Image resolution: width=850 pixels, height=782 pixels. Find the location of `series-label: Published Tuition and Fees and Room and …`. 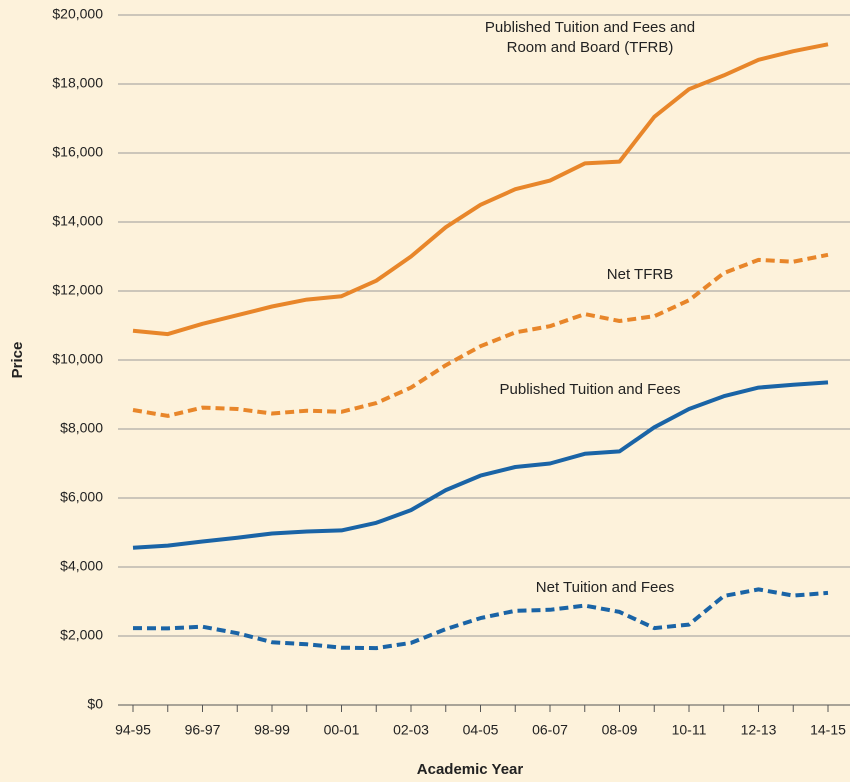

series-label: Published Tuition and Fees and Room and … is located at coordinates (590, 37).